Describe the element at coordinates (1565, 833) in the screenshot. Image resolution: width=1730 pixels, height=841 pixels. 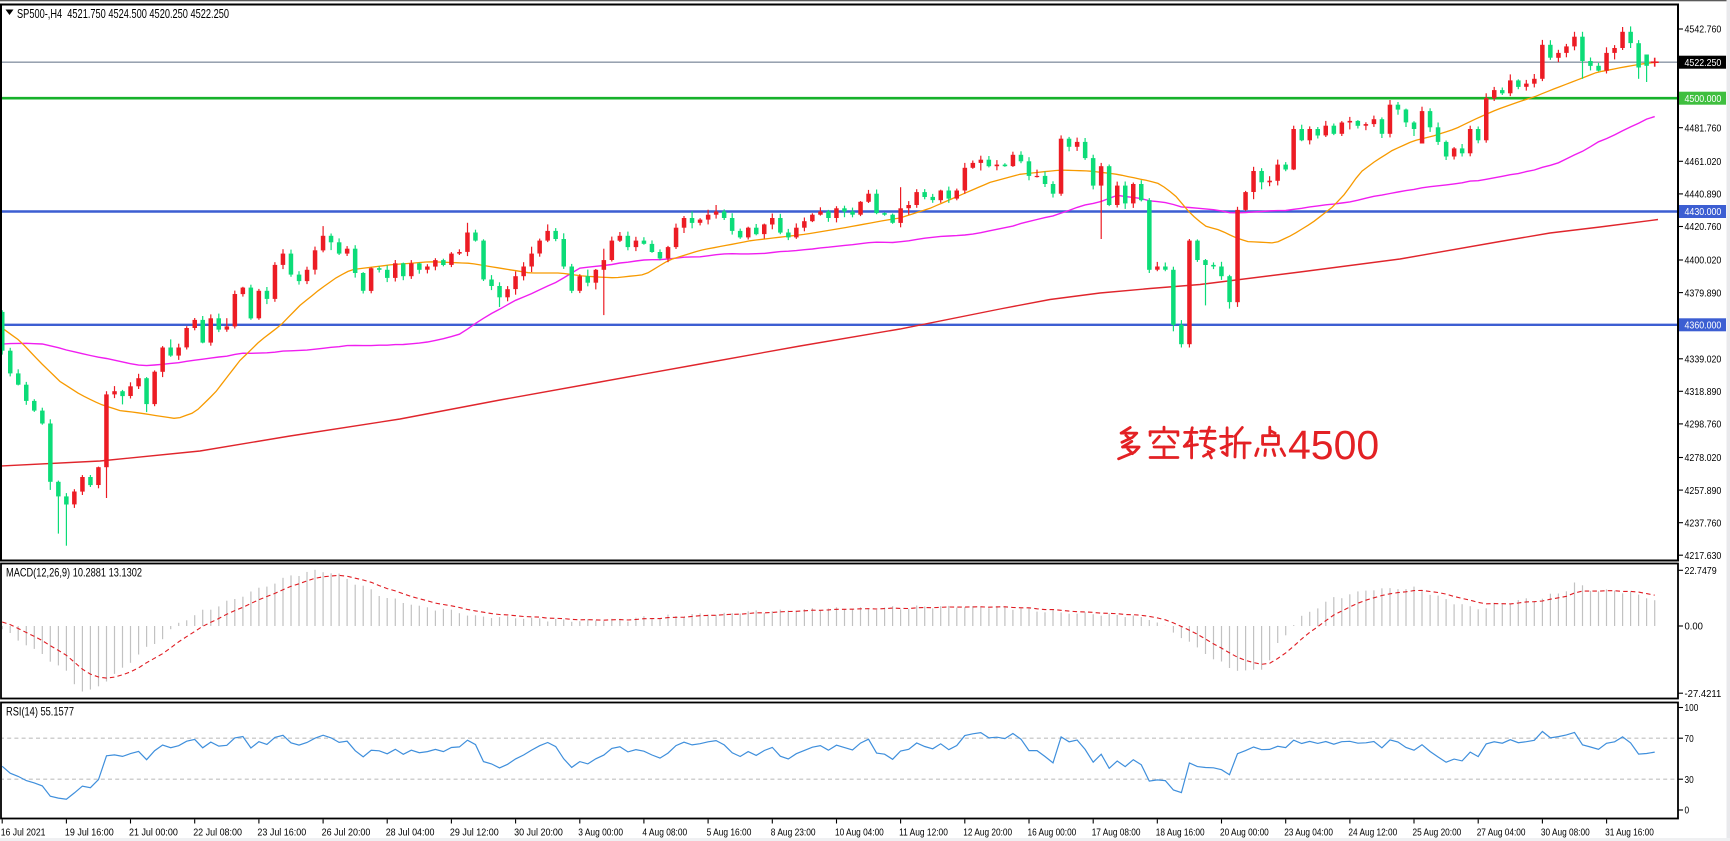
I see `svg-text: 30 Aug 08:00` at that location.